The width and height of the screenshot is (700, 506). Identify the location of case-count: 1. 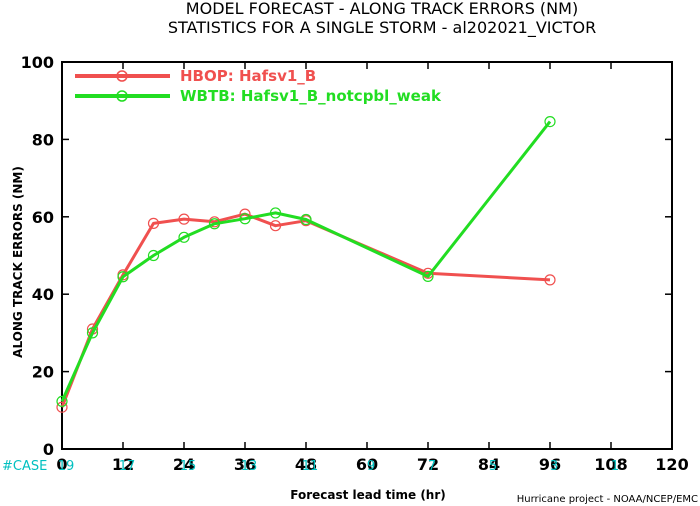
(615, 466).